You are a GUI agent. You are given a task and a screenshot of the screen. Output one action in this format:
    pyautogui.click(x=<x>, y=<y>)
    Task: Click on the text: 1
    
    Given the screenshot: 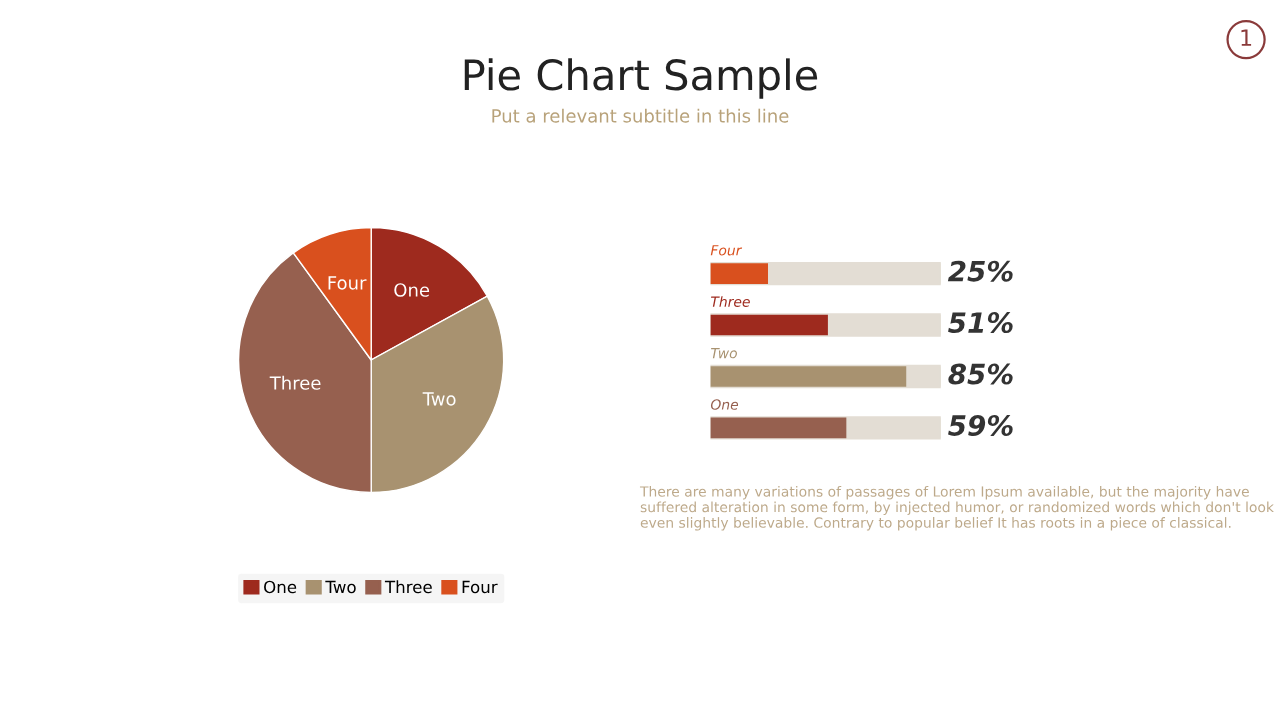 What is the action you would take?
    pyautogui.click(x=1246, y=37)
    